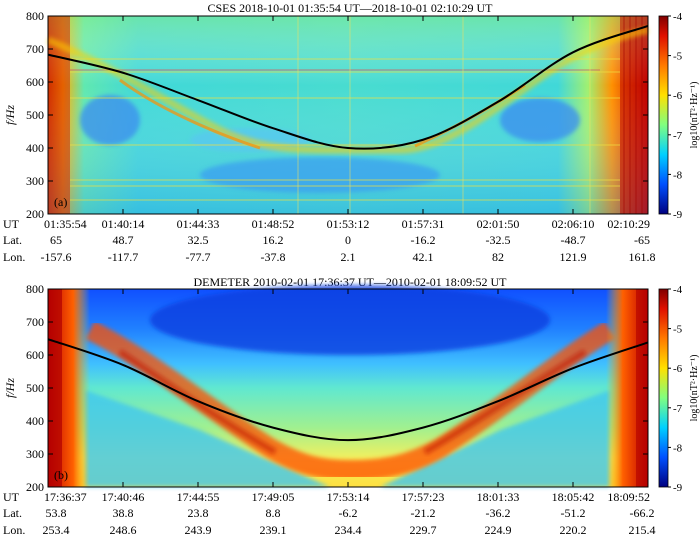  What do you see at coordinates (273, 530) in the screenshot?
I see `panel-b-x-tick-label: 239.1` at bounding box center [273, 530].